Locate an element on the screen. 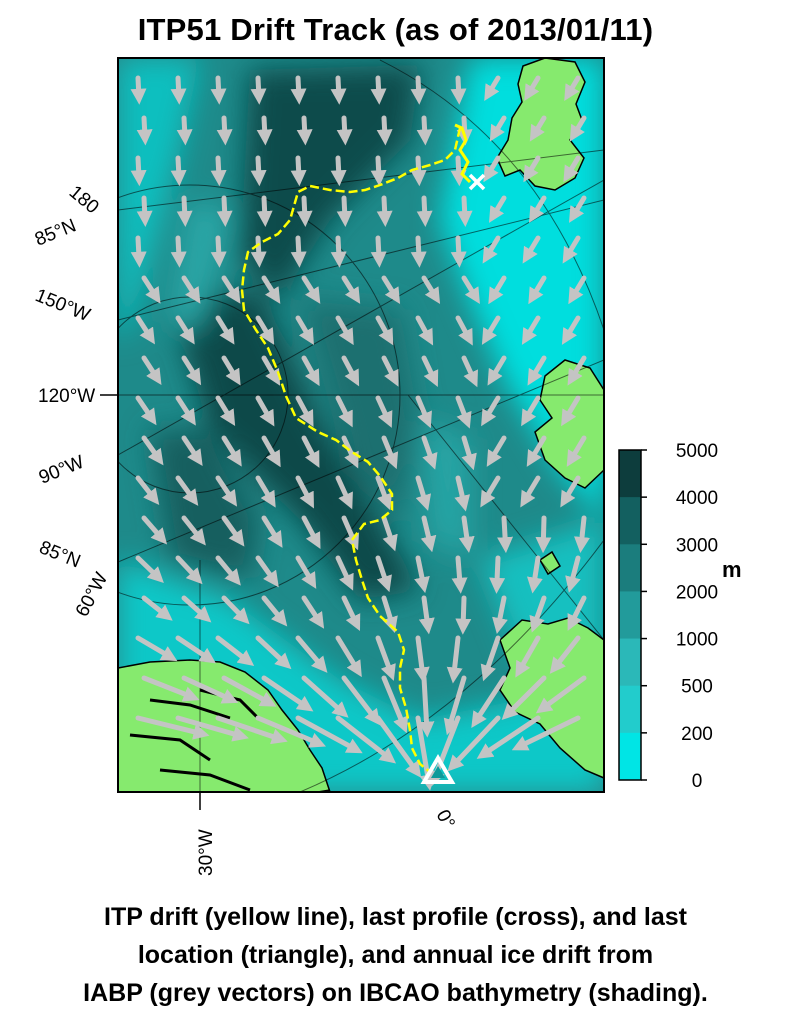 This screenshot has width=791, height=1024. chart-title: ITP51 Drift Track (as of 2013/01/11) is located at coordinates (395, 29).